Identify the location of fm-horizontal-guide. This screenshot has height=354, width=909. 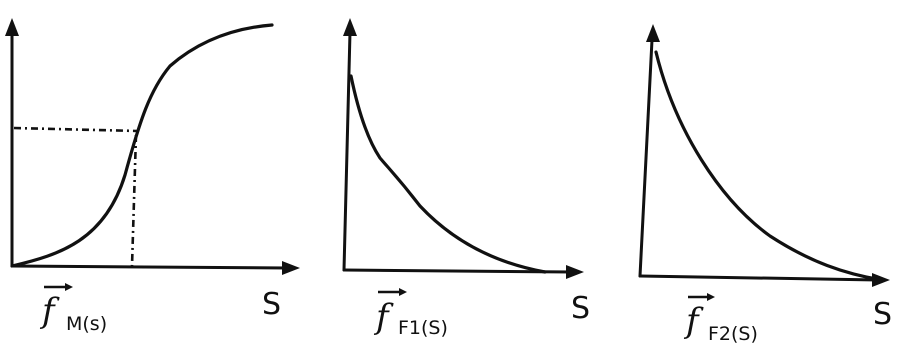
(76, 129).